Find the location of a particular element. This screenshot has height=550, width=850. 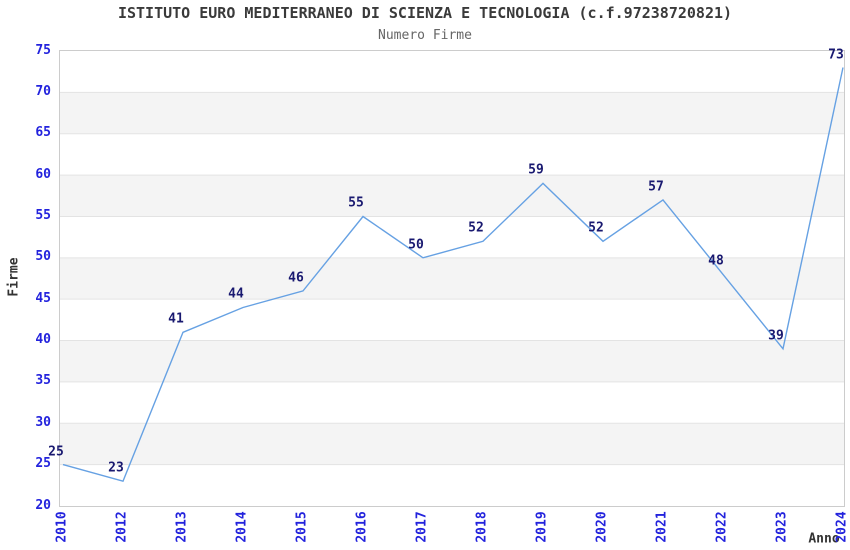

data-label: 73 is located at coordinates (836, 55).